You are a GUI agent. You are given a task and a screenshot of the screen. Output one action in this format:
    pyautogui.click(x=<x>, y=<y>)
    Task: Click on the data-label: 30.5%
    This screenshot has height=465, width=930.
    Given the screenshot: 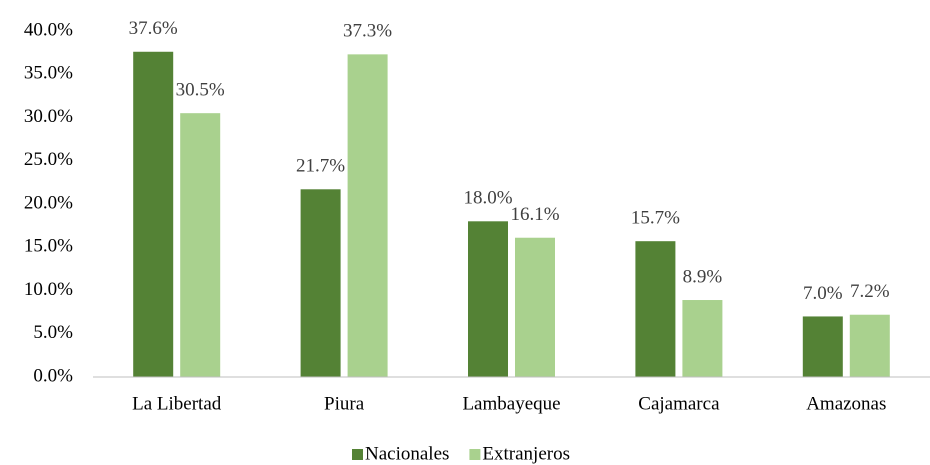 What is the action you would take?
    pyautogui.click(x=200, y=90)
    